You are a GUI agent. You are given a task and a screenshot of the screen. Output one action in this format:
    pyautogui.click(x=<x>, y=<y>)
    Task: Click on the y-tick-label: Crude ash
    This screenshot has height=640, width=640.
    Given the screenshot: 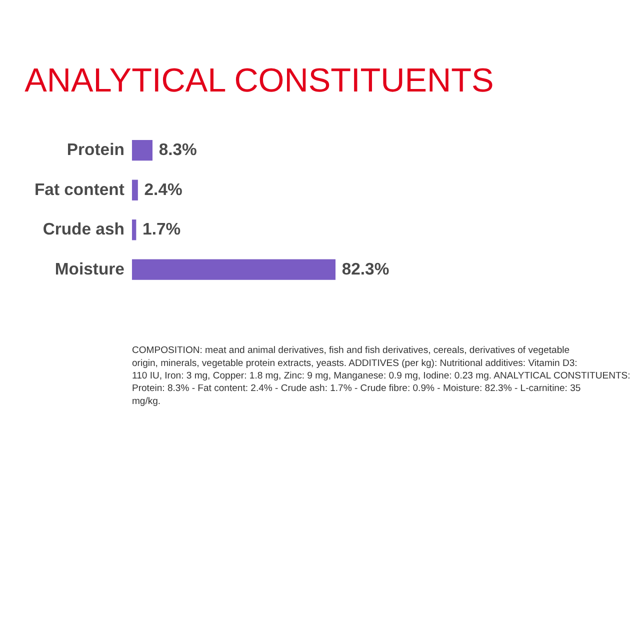 What is the action you would take?
    pyautogui.click(x=83, y=229)
    